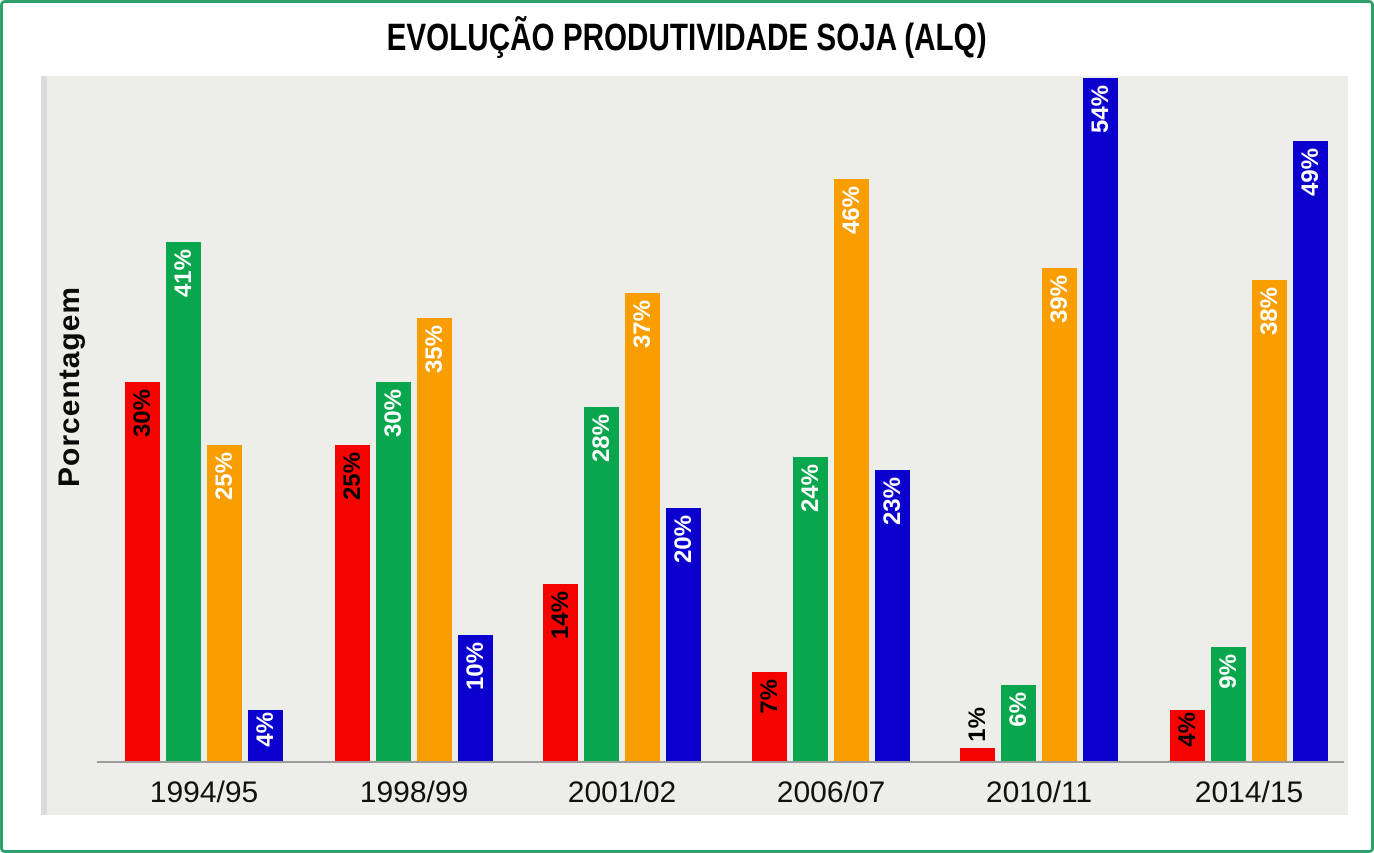 The image size is (1374, 853). Describe the element at coordinates (1059, 299) in the screenshot. I see `bar-value-label: 39%` at that location.